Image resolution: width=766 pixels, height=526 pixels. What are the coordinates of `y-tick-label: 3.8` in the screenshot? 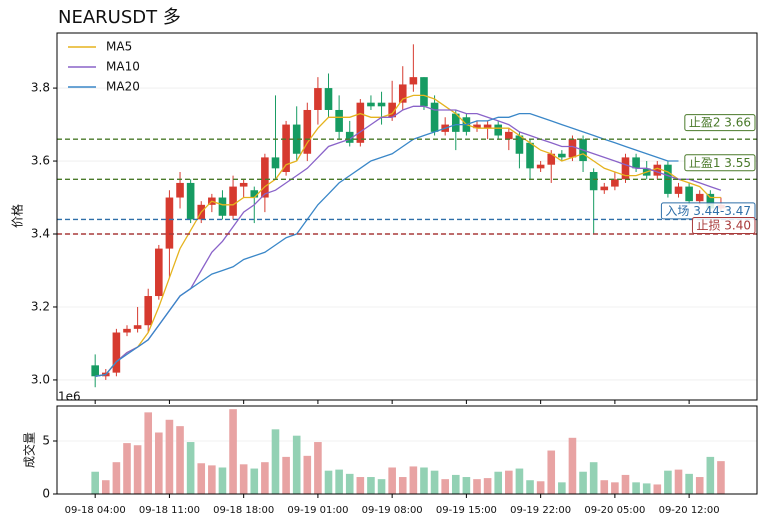 It's located at (40, 88).